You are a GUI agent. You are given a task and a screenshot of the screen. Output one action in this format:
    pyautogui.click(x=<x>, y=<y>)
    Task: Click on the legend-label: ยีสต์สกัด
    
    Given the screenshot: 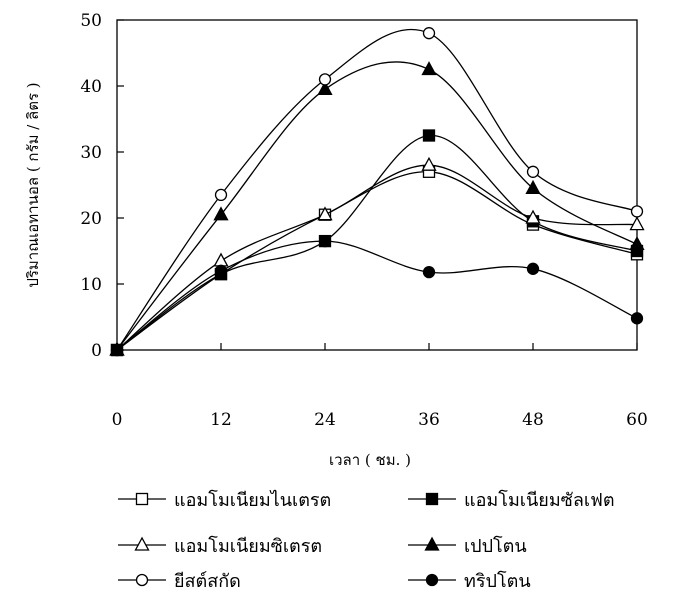 What is the action you would take?
    pyautogui.click(x=207, y=581)
    